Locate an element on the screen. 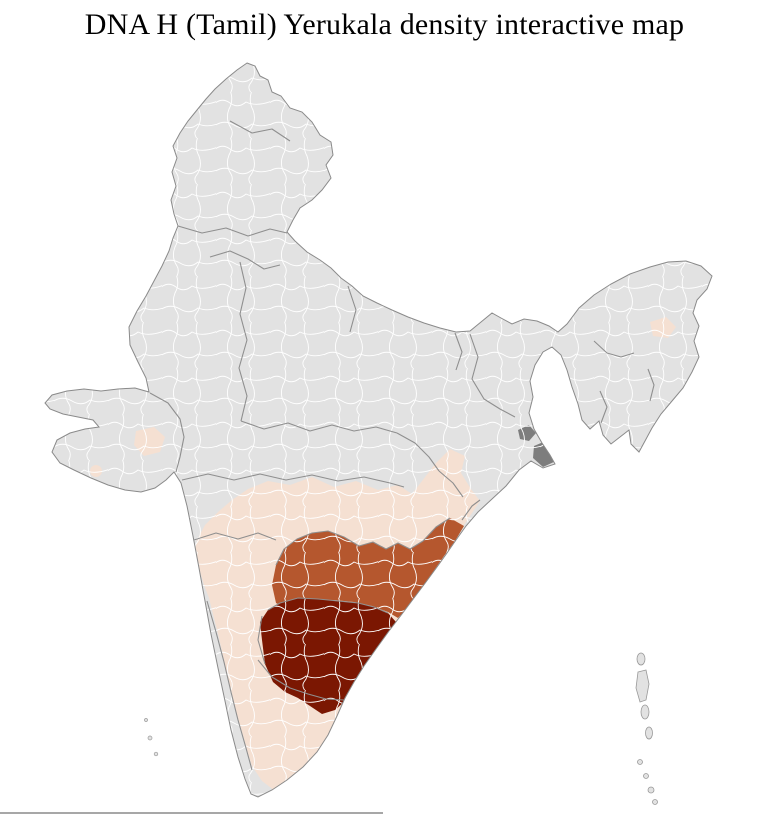 The height and width of the screenshot is (817, 769). lakshadweep-islands is located at coordinates (151, 737).